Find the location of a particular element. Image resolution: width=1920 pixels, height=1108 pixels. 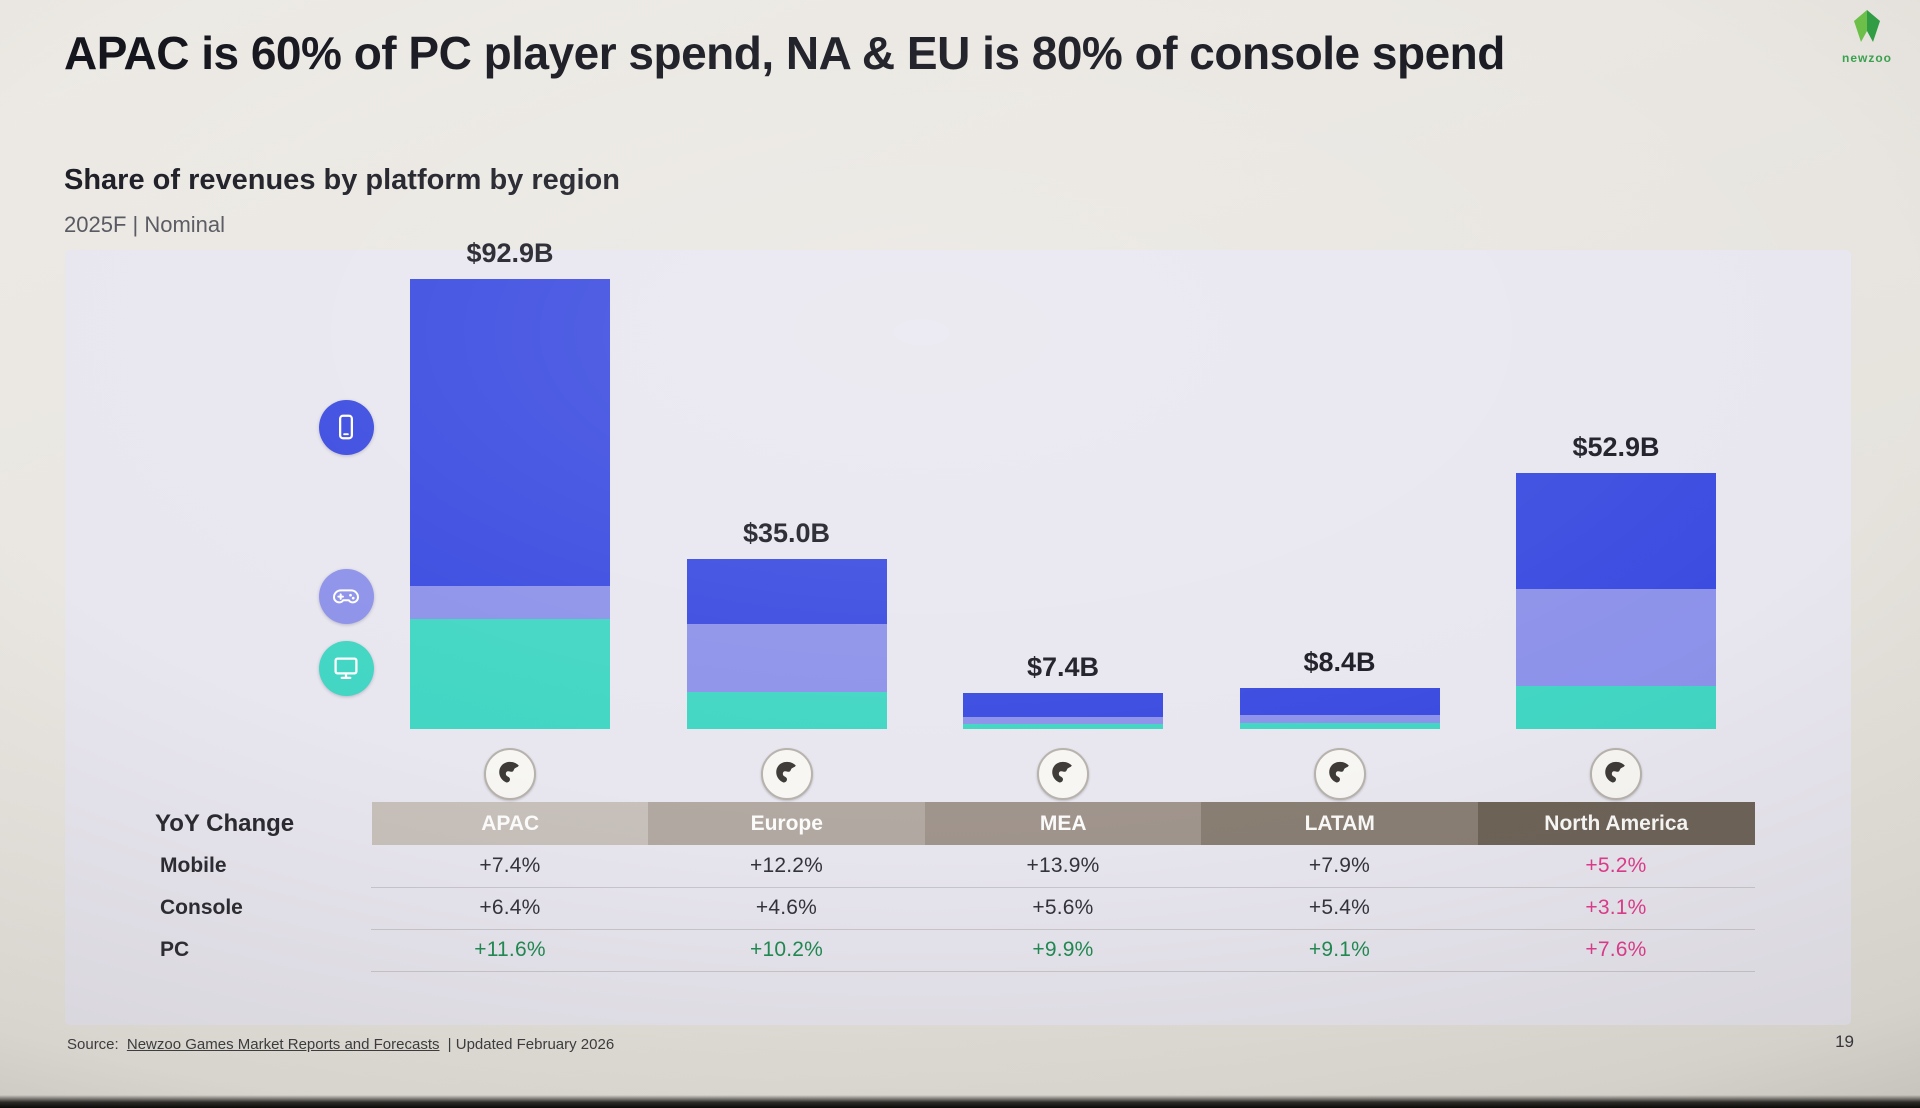

bar-total-europe: $35.0B is located at coordinates (786, 533).